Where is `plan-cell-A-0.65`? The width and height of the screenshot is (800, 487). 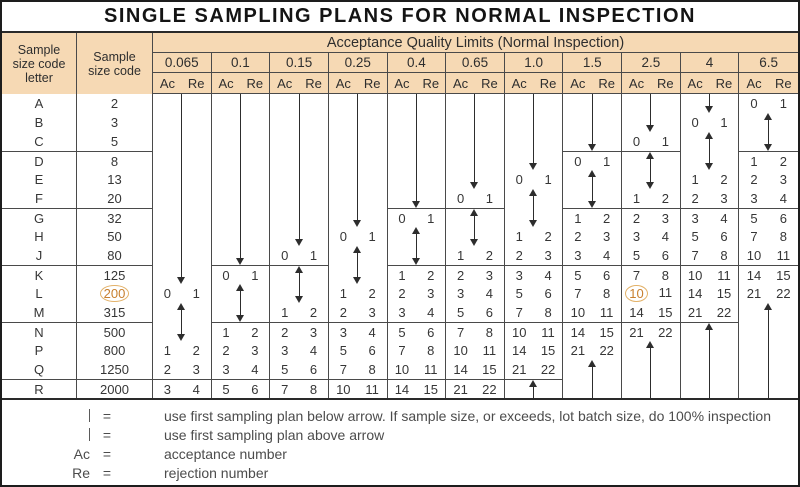 plan-cell-A-0.65 is located at coordinates (475, 103).